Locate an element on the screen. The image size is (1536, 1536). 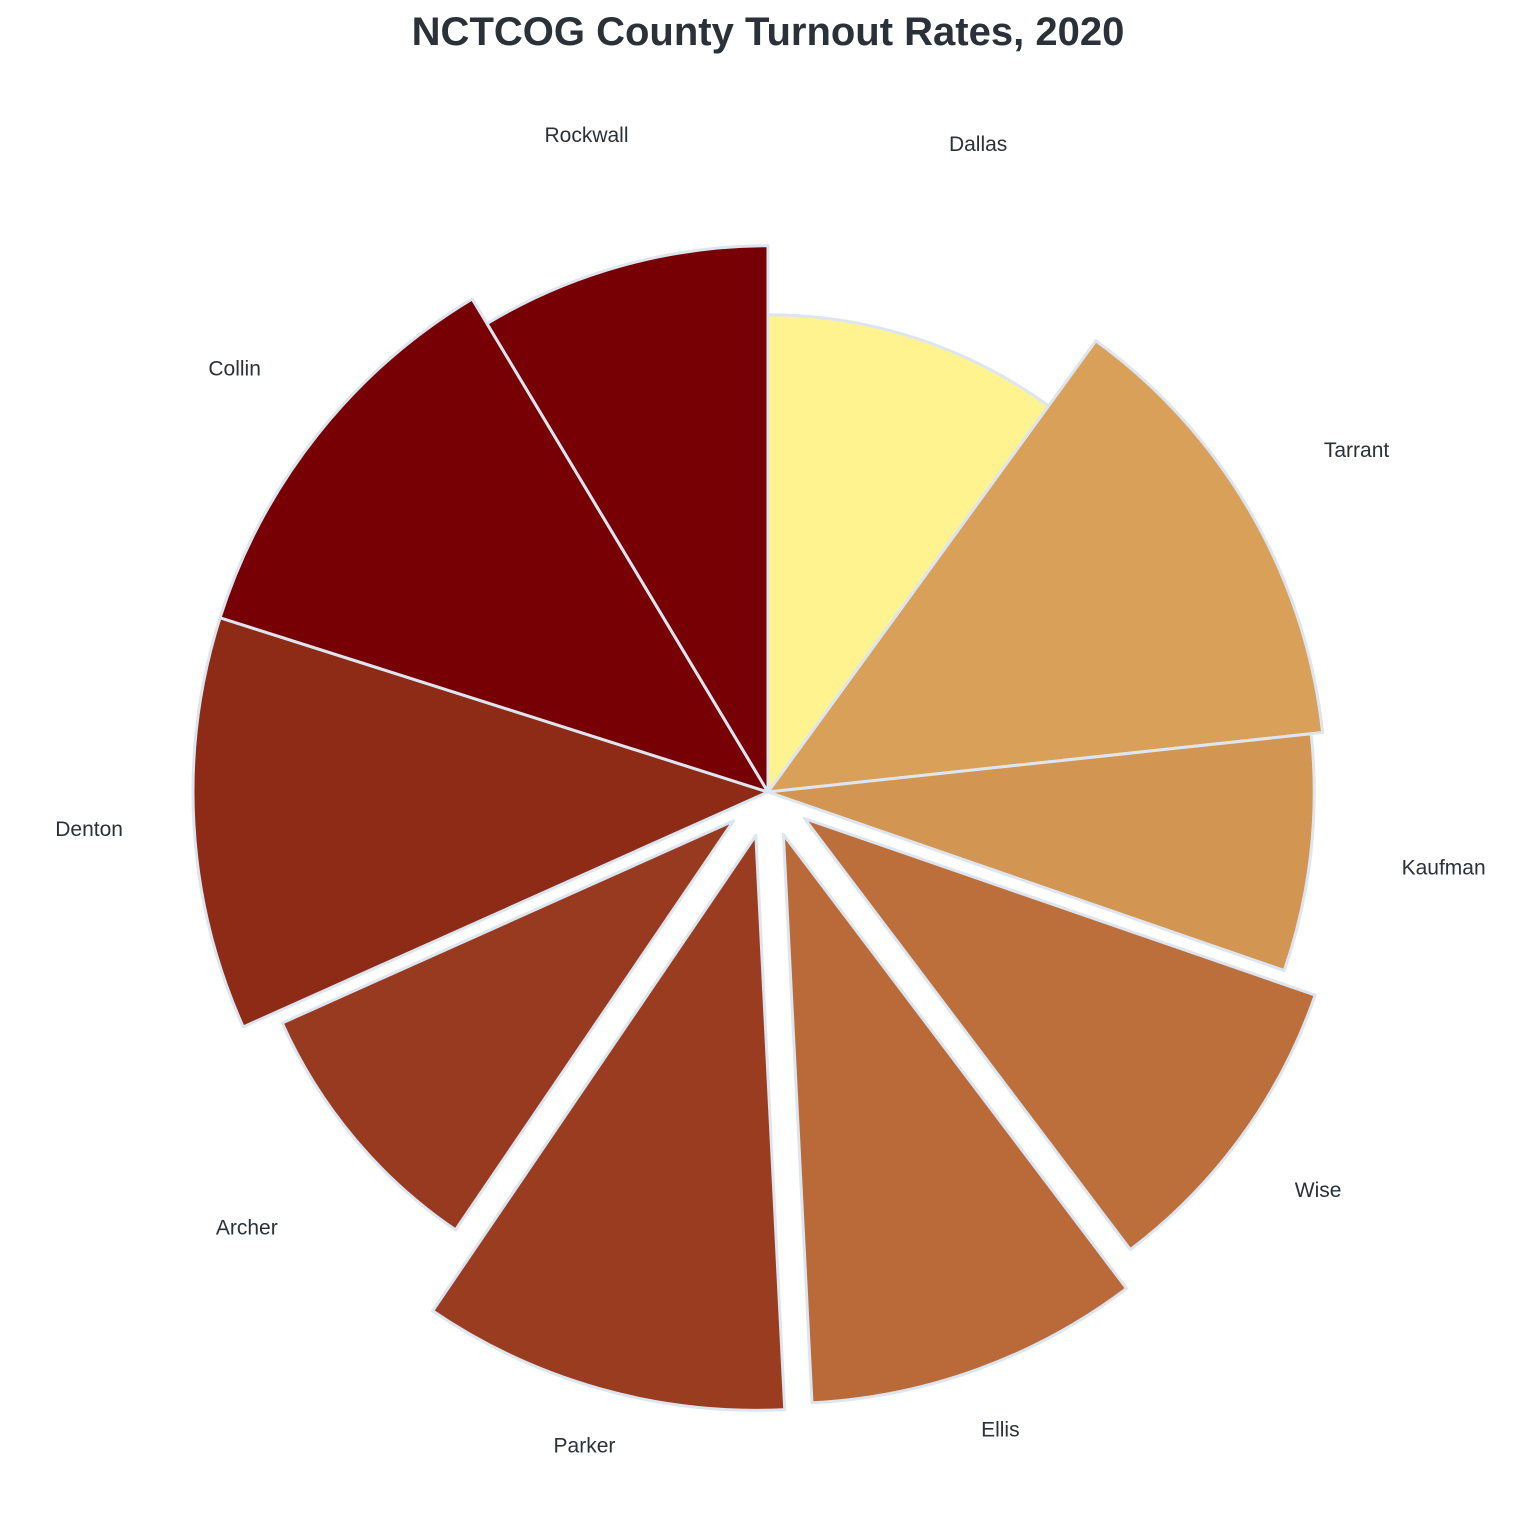
pie-slice-denton is located at coordinates (480, 822).